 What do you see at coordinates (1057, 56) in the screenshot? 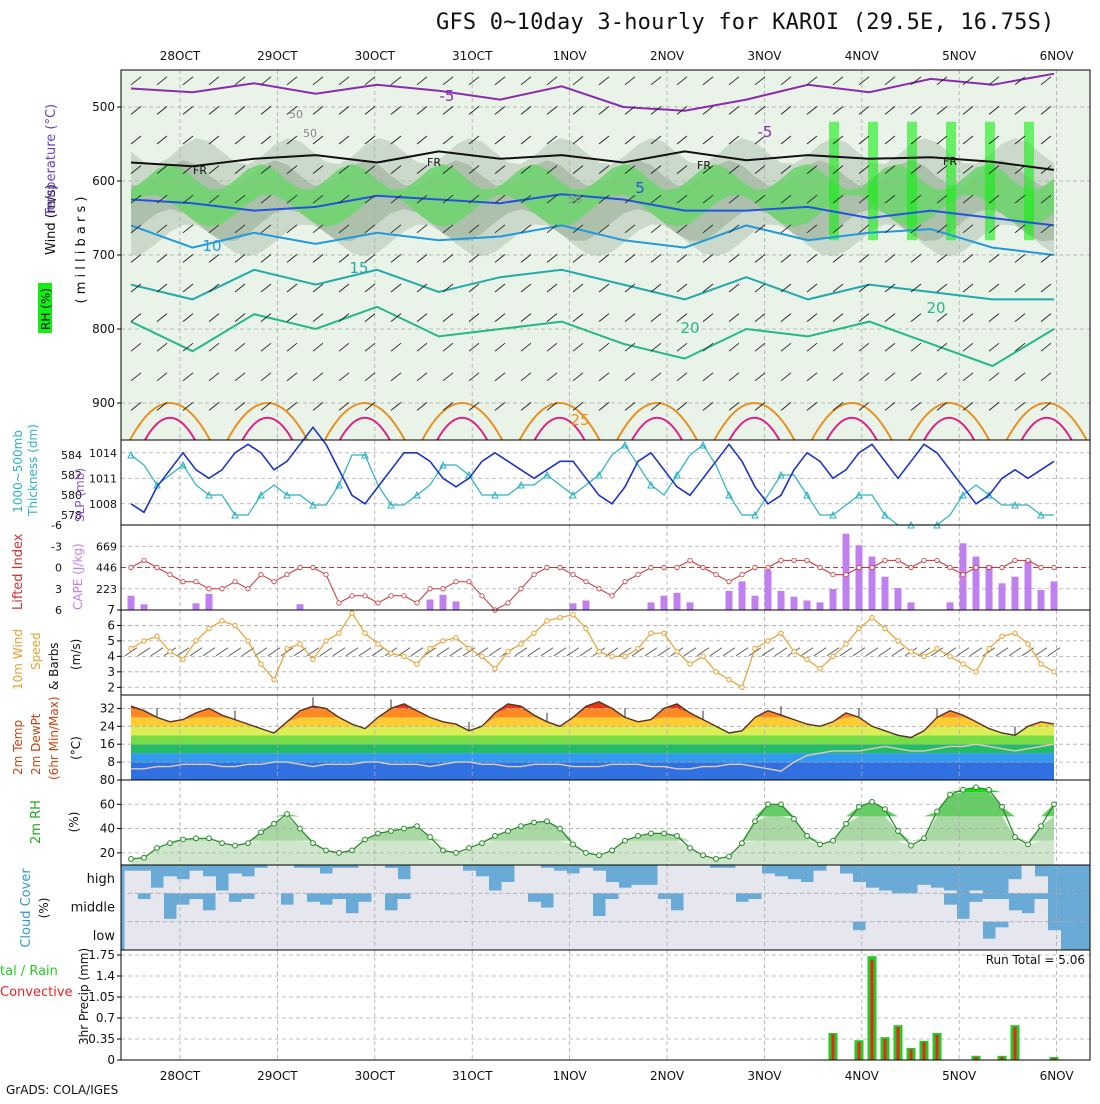
I see `day-label-top: 6NOV` at bounding box center [1057, 56].